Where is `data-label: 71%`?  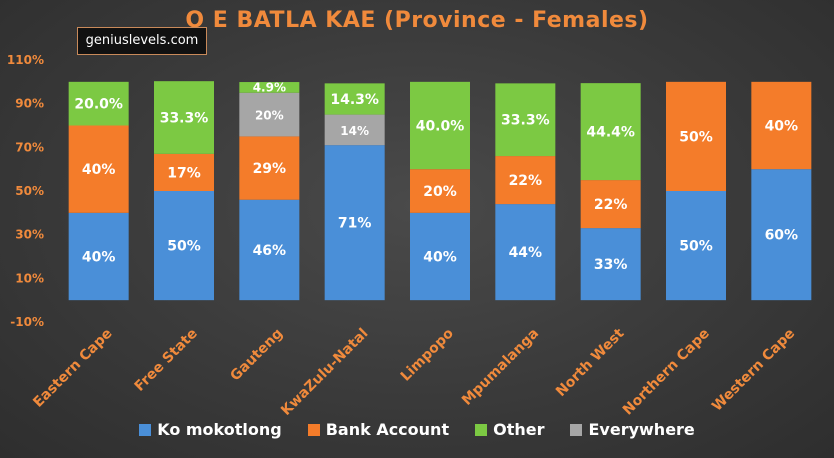
data-label: 71% is located at coordinates (355, 224).